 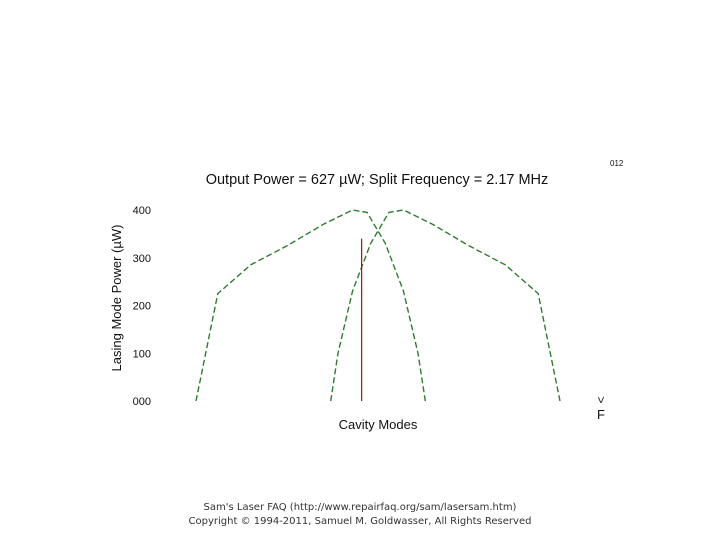 What do you see at coordinates (142, 259) in the screenshot?
I see `y-tick-label: 300` at bounding box center [142, 259].